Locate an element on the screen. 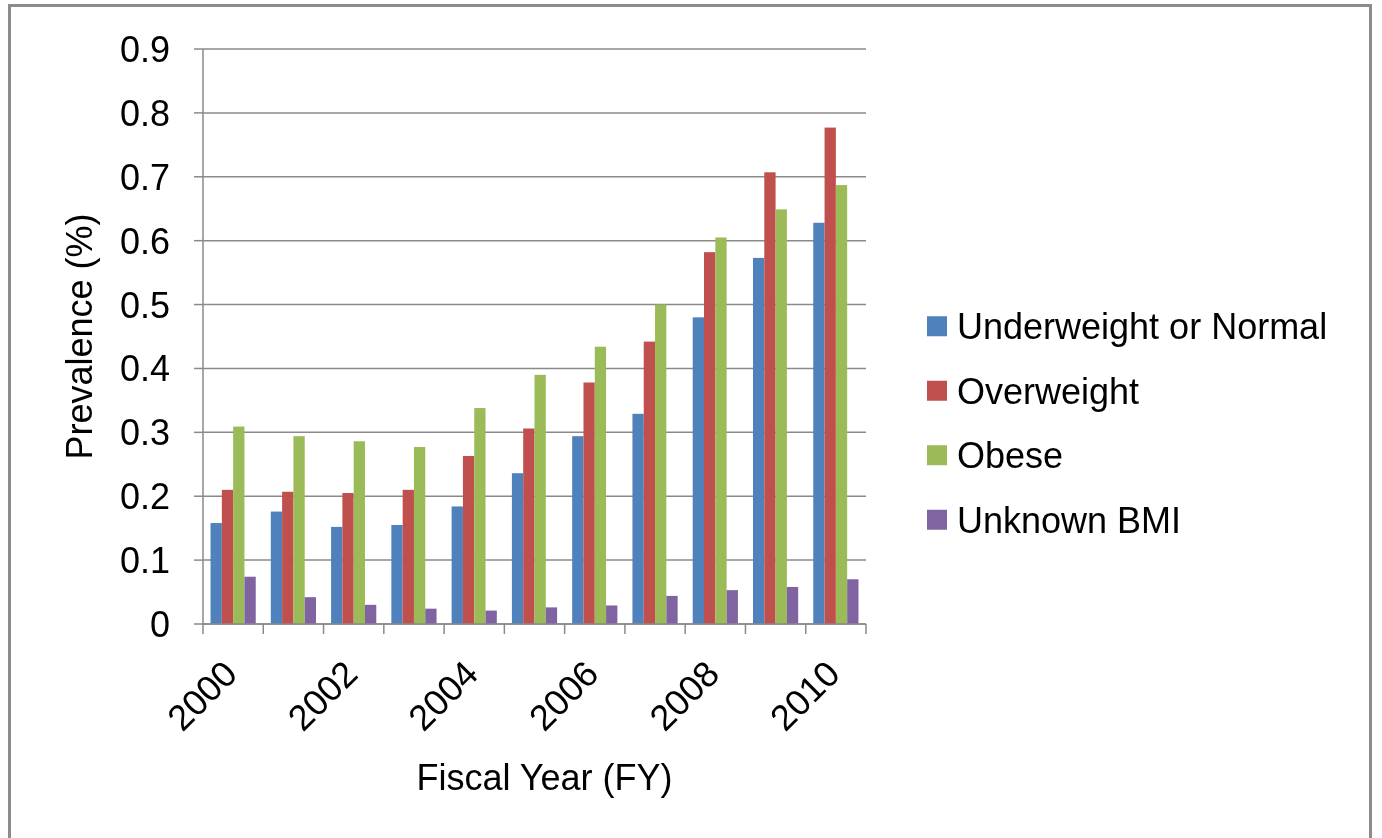 This screenshot has width=1382, height=838. legend-label: Underweight or Normal is located at coordinates (1142, 327).